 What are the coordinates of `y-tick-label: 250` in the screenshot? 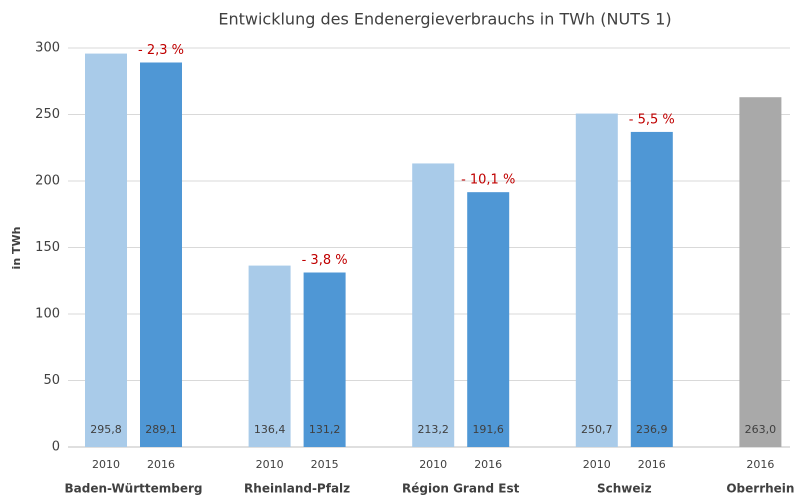 It's located at (47, 114).